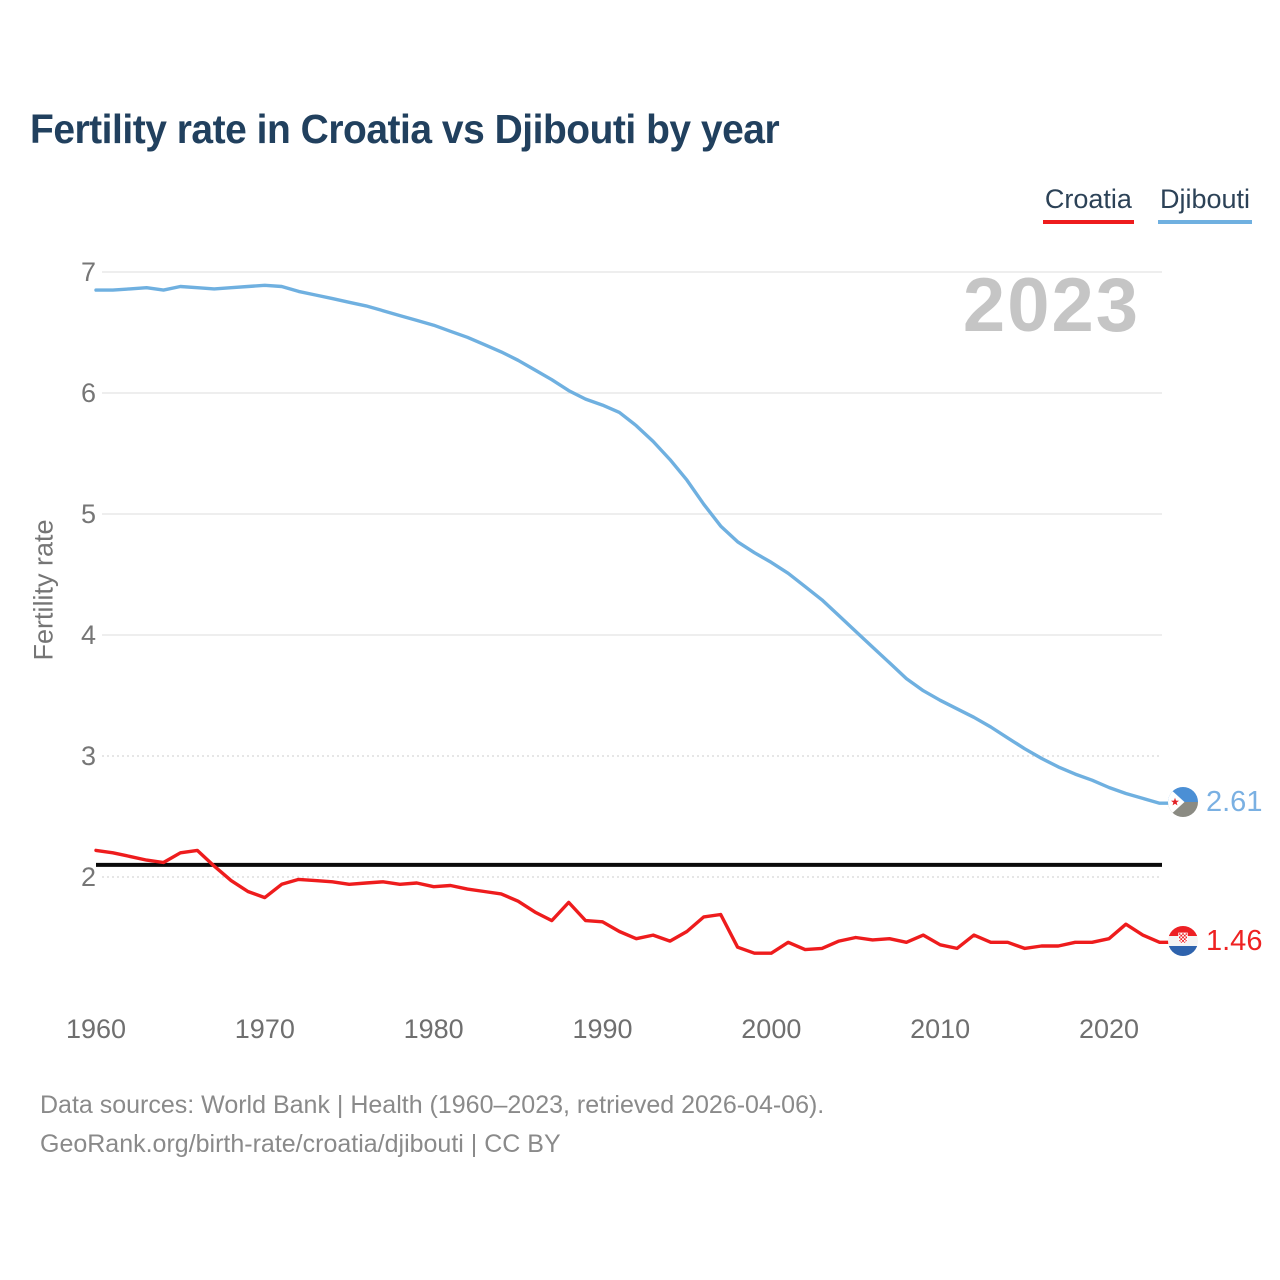 Image resolution: width=1280 pixels, height=1280 pixels. What do you see at coordinates (88, 756) in the screenshot?
I see `y-tick-label-3: 3` at bounding box center [88, 756].